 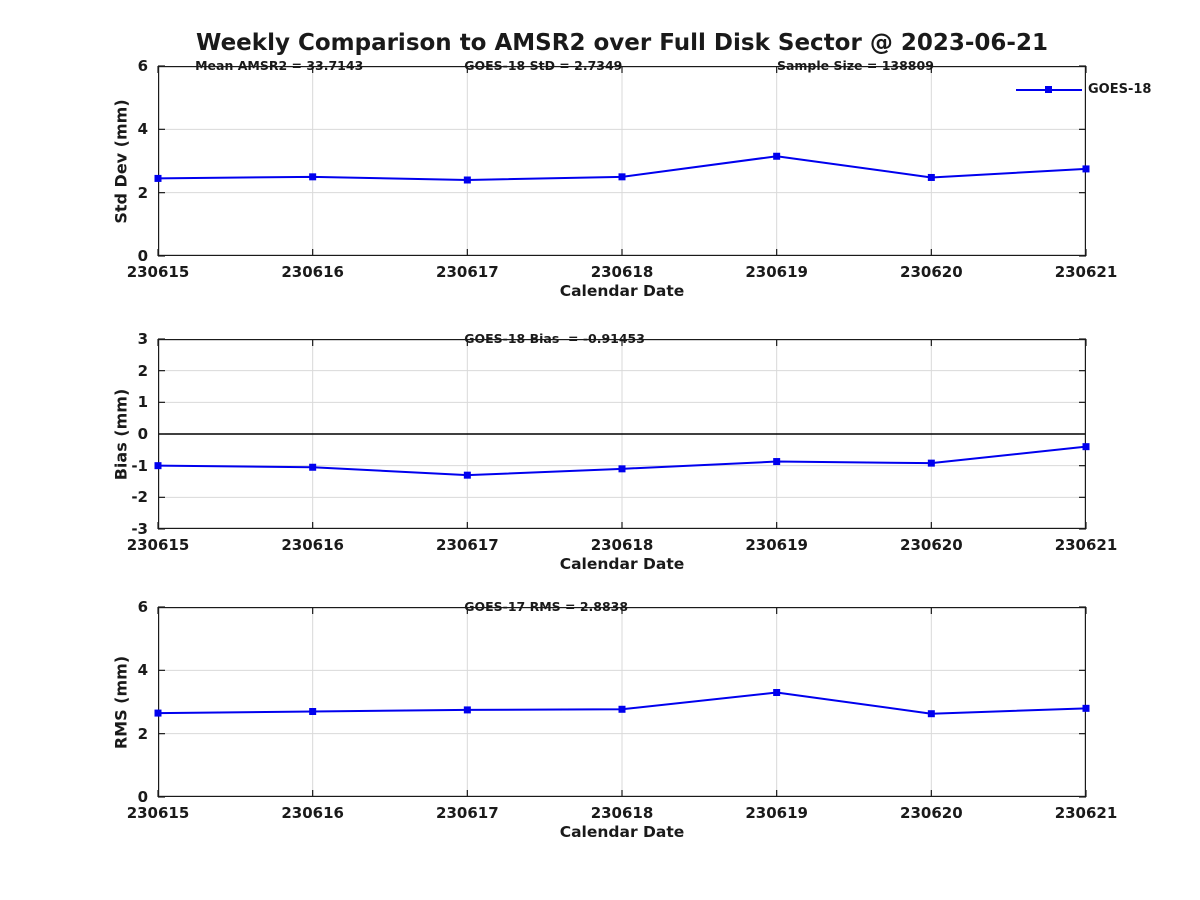 What do you see at coordinates (139, 529) in the screenshot?
I see `y-tick-label: -3` at bounding box center [139, 529].